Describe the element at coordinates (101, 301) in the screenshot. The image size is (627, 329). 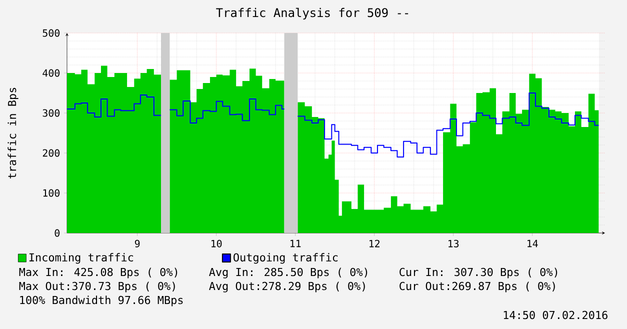
I see `text: 100% Bandwidth 97.66 MBps` at that location.